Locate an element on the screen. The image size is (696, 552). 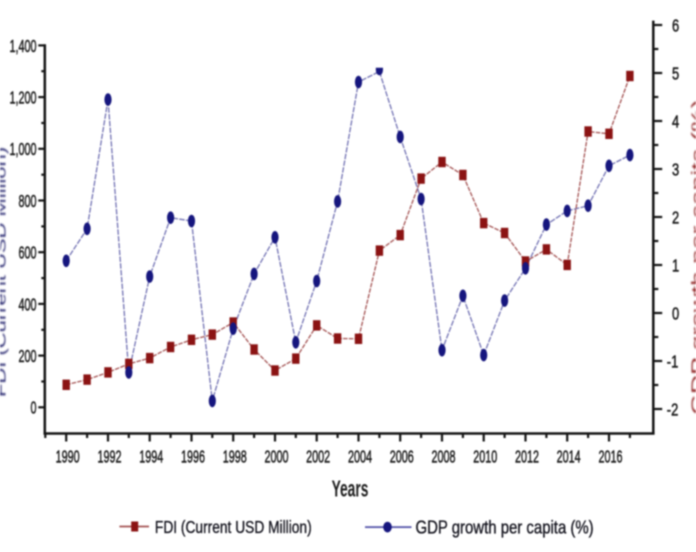
svg-text: 1990 is located at coordinates (68, 457).